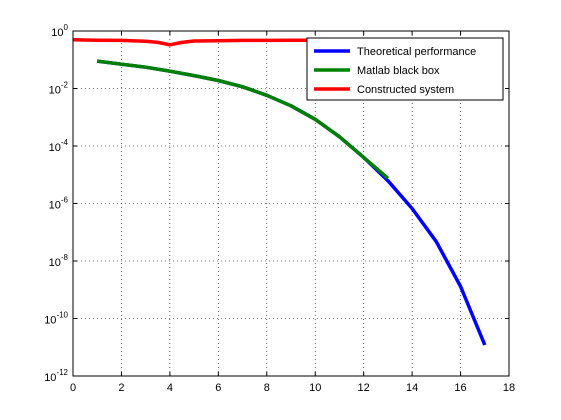  What do you see at coordinates (364, 388) in the screenshot?
I see `x-tick-label: 12` at bounding box center [364, 388].